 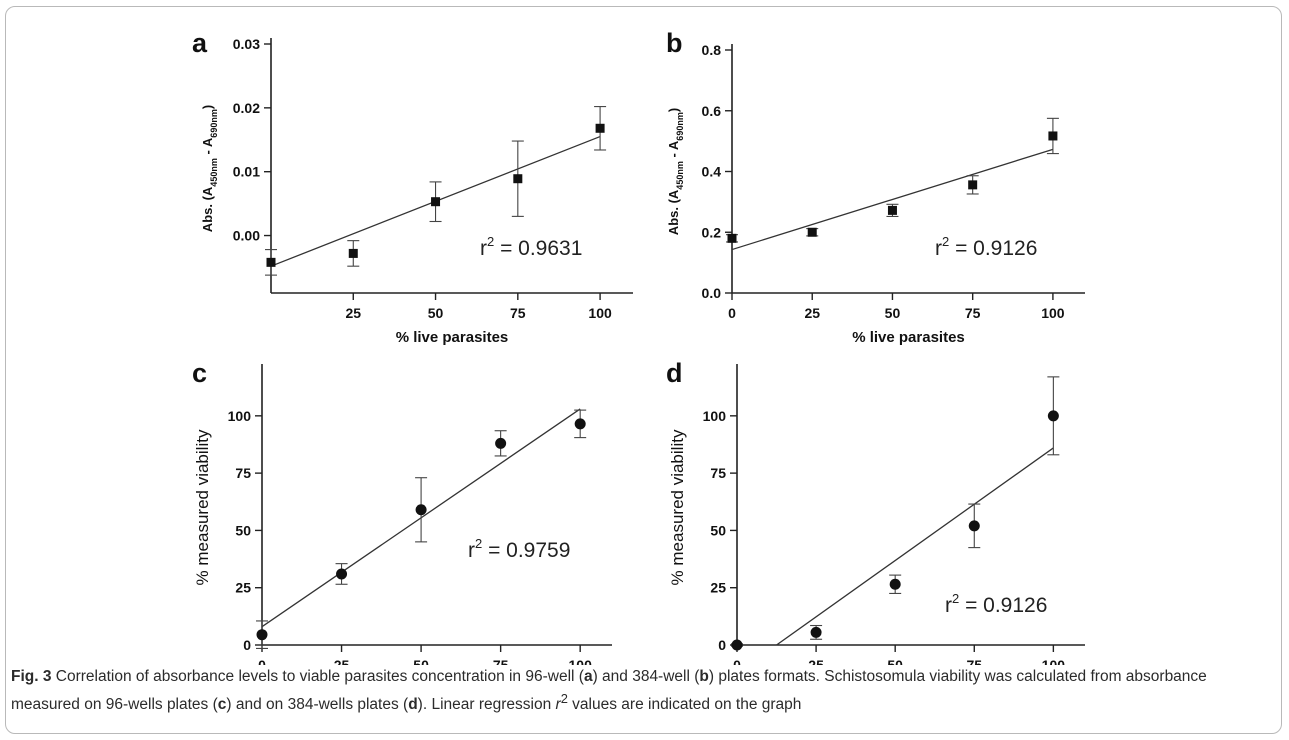 What do you see at coordinates (519, 549) in the screenshot?
I see `r-squared-label: r2 = 0.9759` at bounding box center [519, 549].